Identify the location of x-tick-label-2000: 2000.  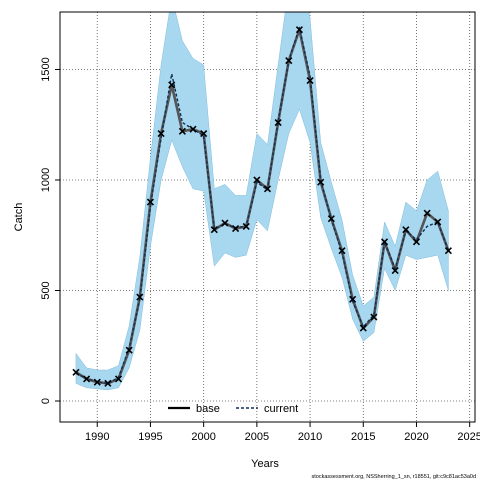
(203, 437).